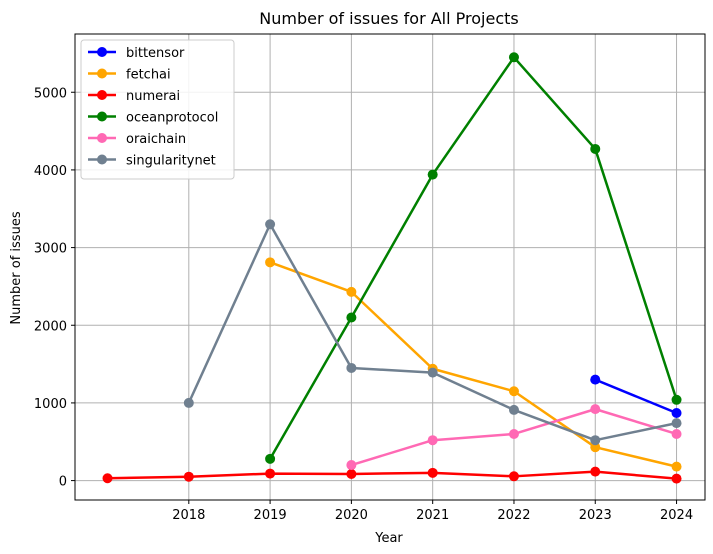  I want to click on y-tick-label: 0, so click(63, 482).